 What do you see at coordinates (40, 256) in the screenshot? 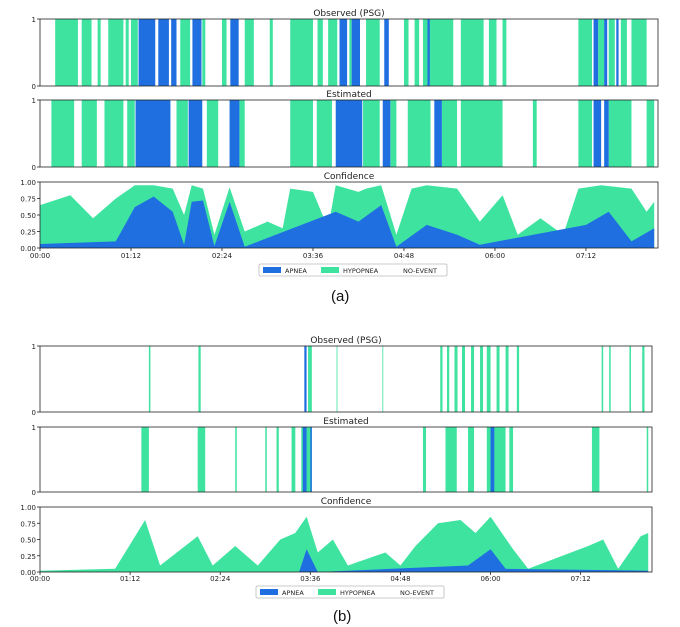
I see `x-tick-label: 00:00` at bounding box center [40, 256].